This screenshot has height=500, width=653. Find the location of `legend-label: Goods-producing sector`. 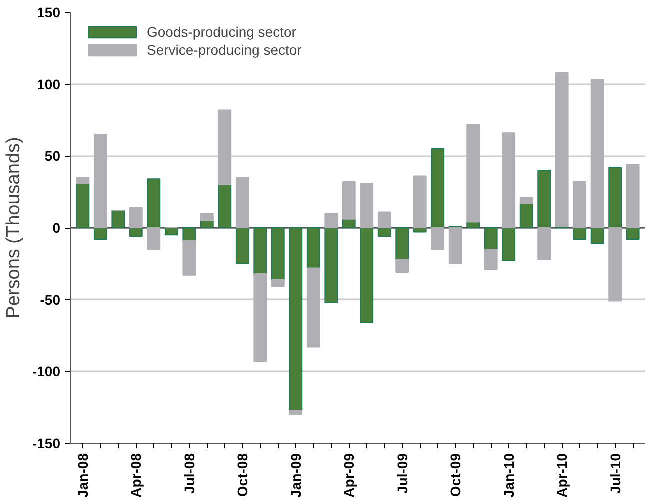

legend-label: Goods-producing sector is located at coordinates (221, 32).